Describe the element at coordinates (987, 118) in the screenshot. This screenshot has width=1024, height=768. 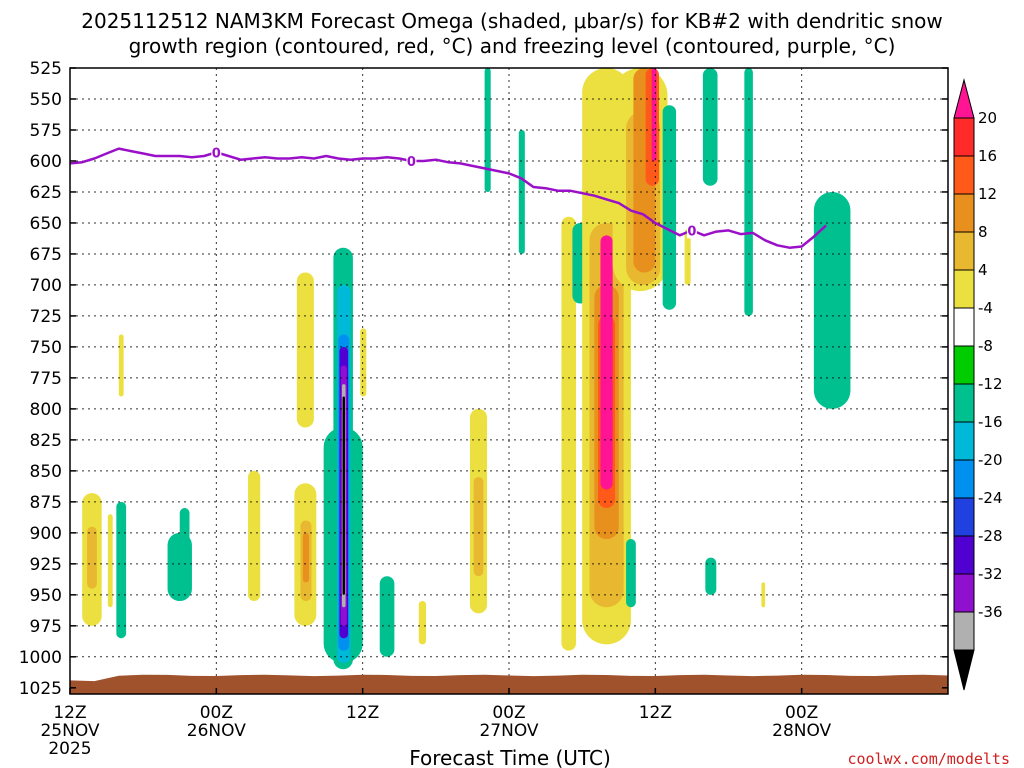
I see `colorbar-label: 20` at that location.